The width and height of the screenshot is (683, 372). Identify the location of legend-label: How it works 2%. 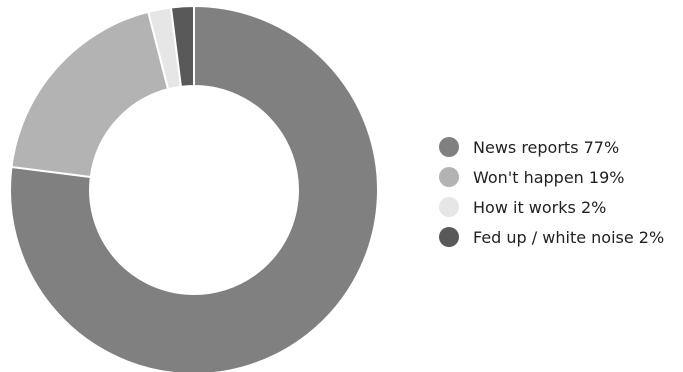
(539, 207).